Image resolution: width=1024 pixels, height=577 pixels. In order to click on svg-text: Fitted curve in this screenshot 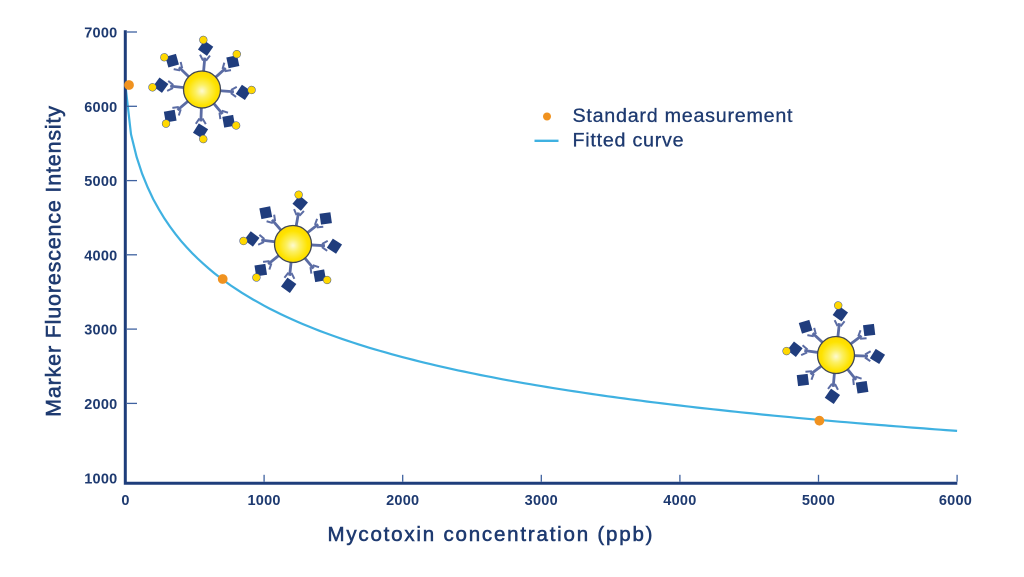, I will do `click(629, 140)`.